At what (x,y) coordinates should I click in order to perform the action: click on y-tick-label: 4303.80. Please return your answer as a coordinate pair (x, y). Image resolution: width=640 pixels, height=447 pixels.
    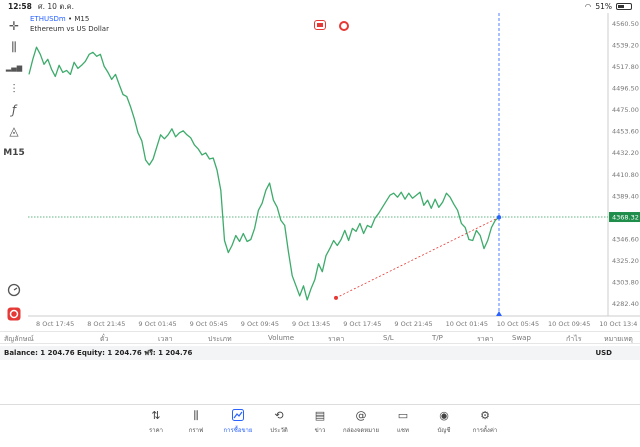
    Looking at the image, I should click on (625, 282).